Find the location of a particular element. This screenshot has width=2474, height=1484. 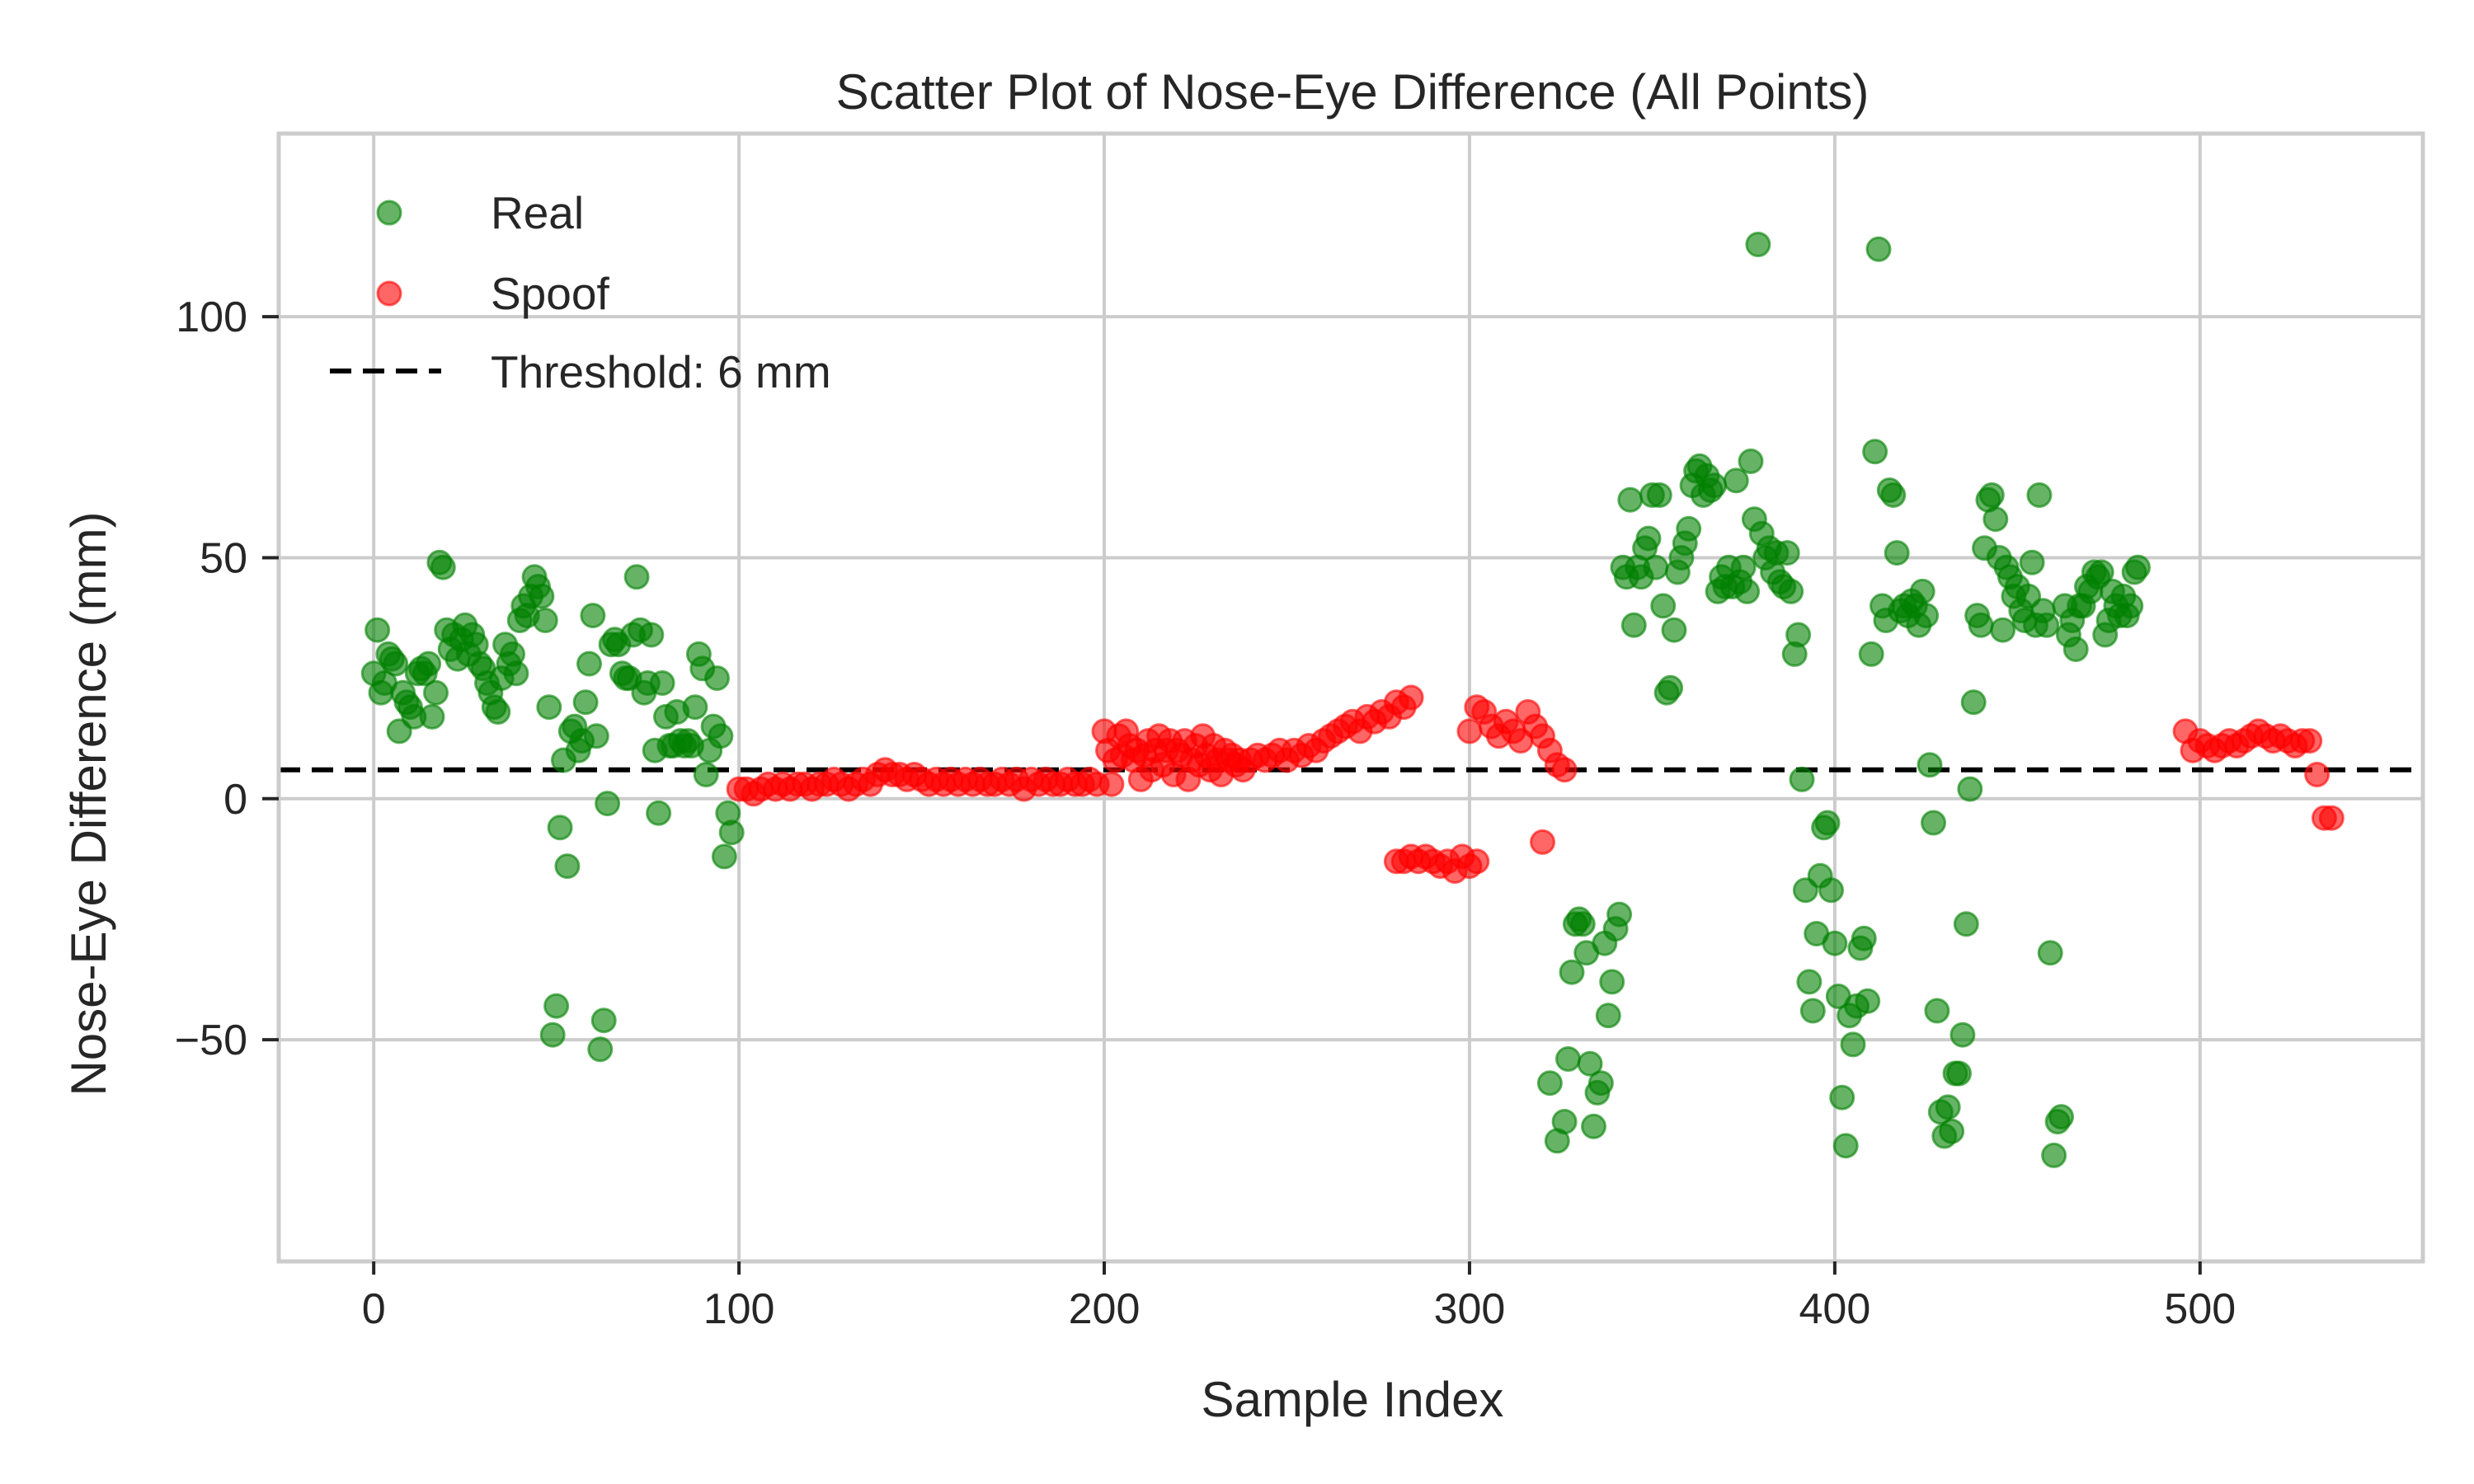

y-axis-label: Nose-Eye Difference (mm) is located at coordinates (88, 803).